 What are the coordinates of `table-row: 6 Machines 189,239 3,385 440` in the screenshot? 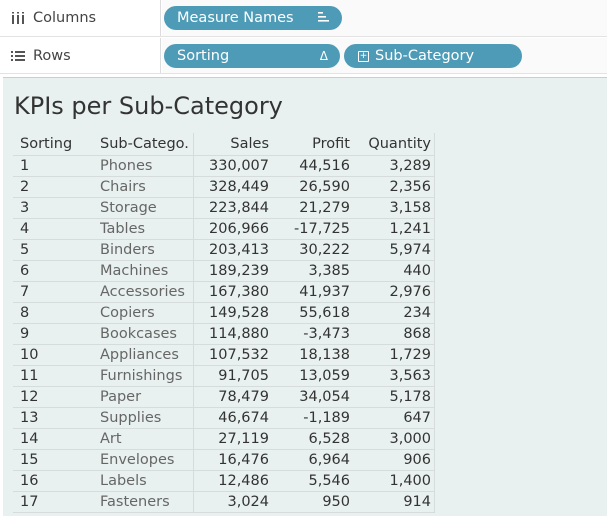 It's located at (223, 270).